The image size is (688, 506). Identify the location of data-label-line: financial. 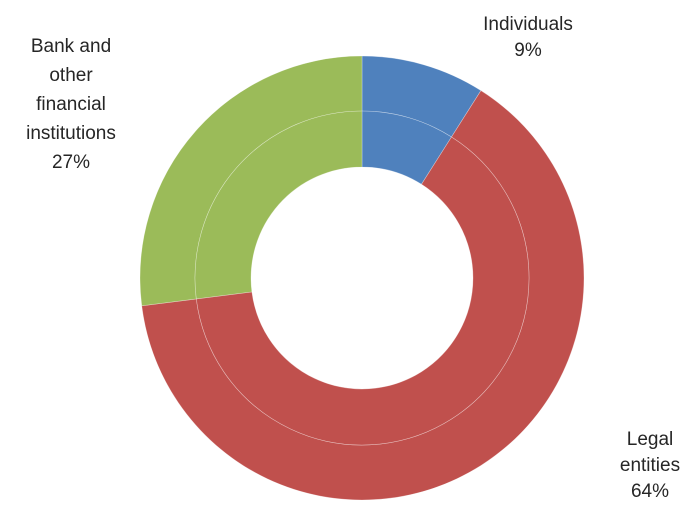
(71, 104).